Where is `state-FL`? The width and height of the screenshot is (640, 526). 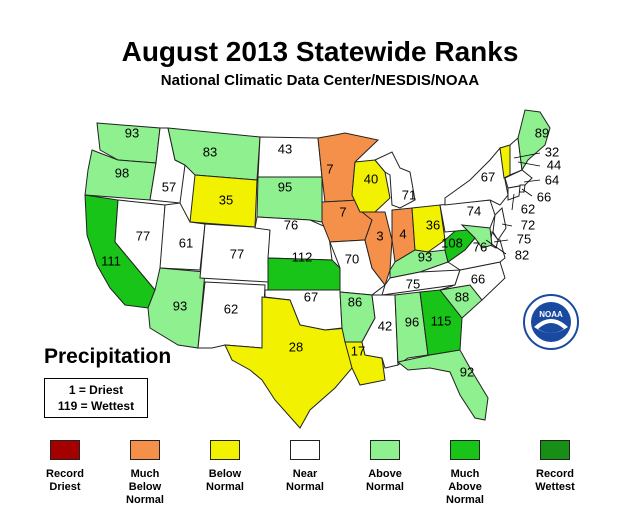
state-FL is located at coordinates (442, 385).